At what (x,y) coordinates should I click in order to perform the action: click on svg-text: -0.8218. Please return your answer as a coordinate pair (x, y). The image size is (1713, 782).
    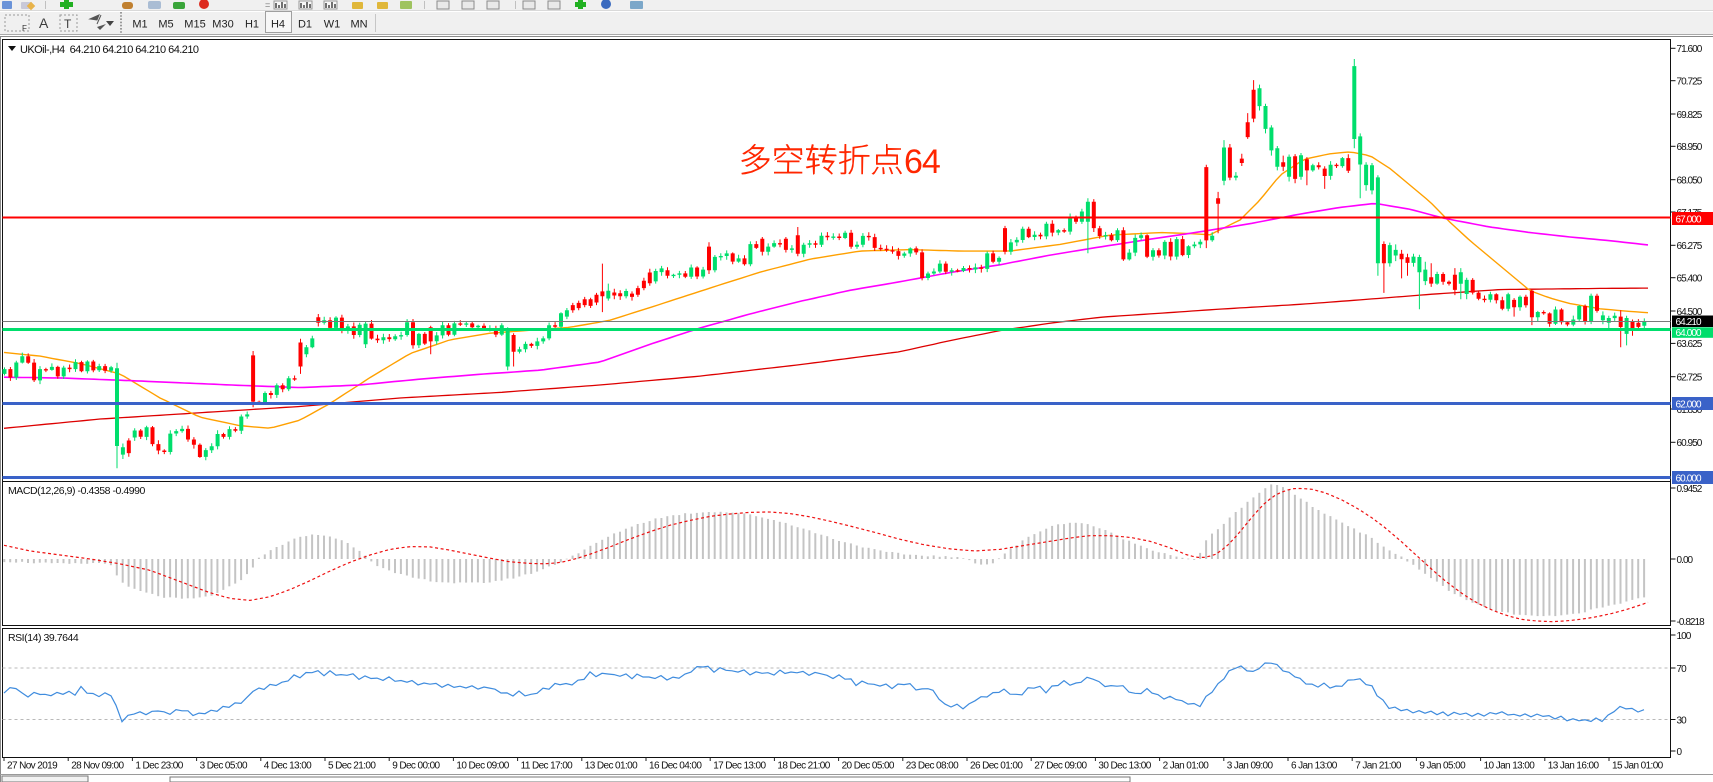
    Looking at the image, I should click on (1691, 622).